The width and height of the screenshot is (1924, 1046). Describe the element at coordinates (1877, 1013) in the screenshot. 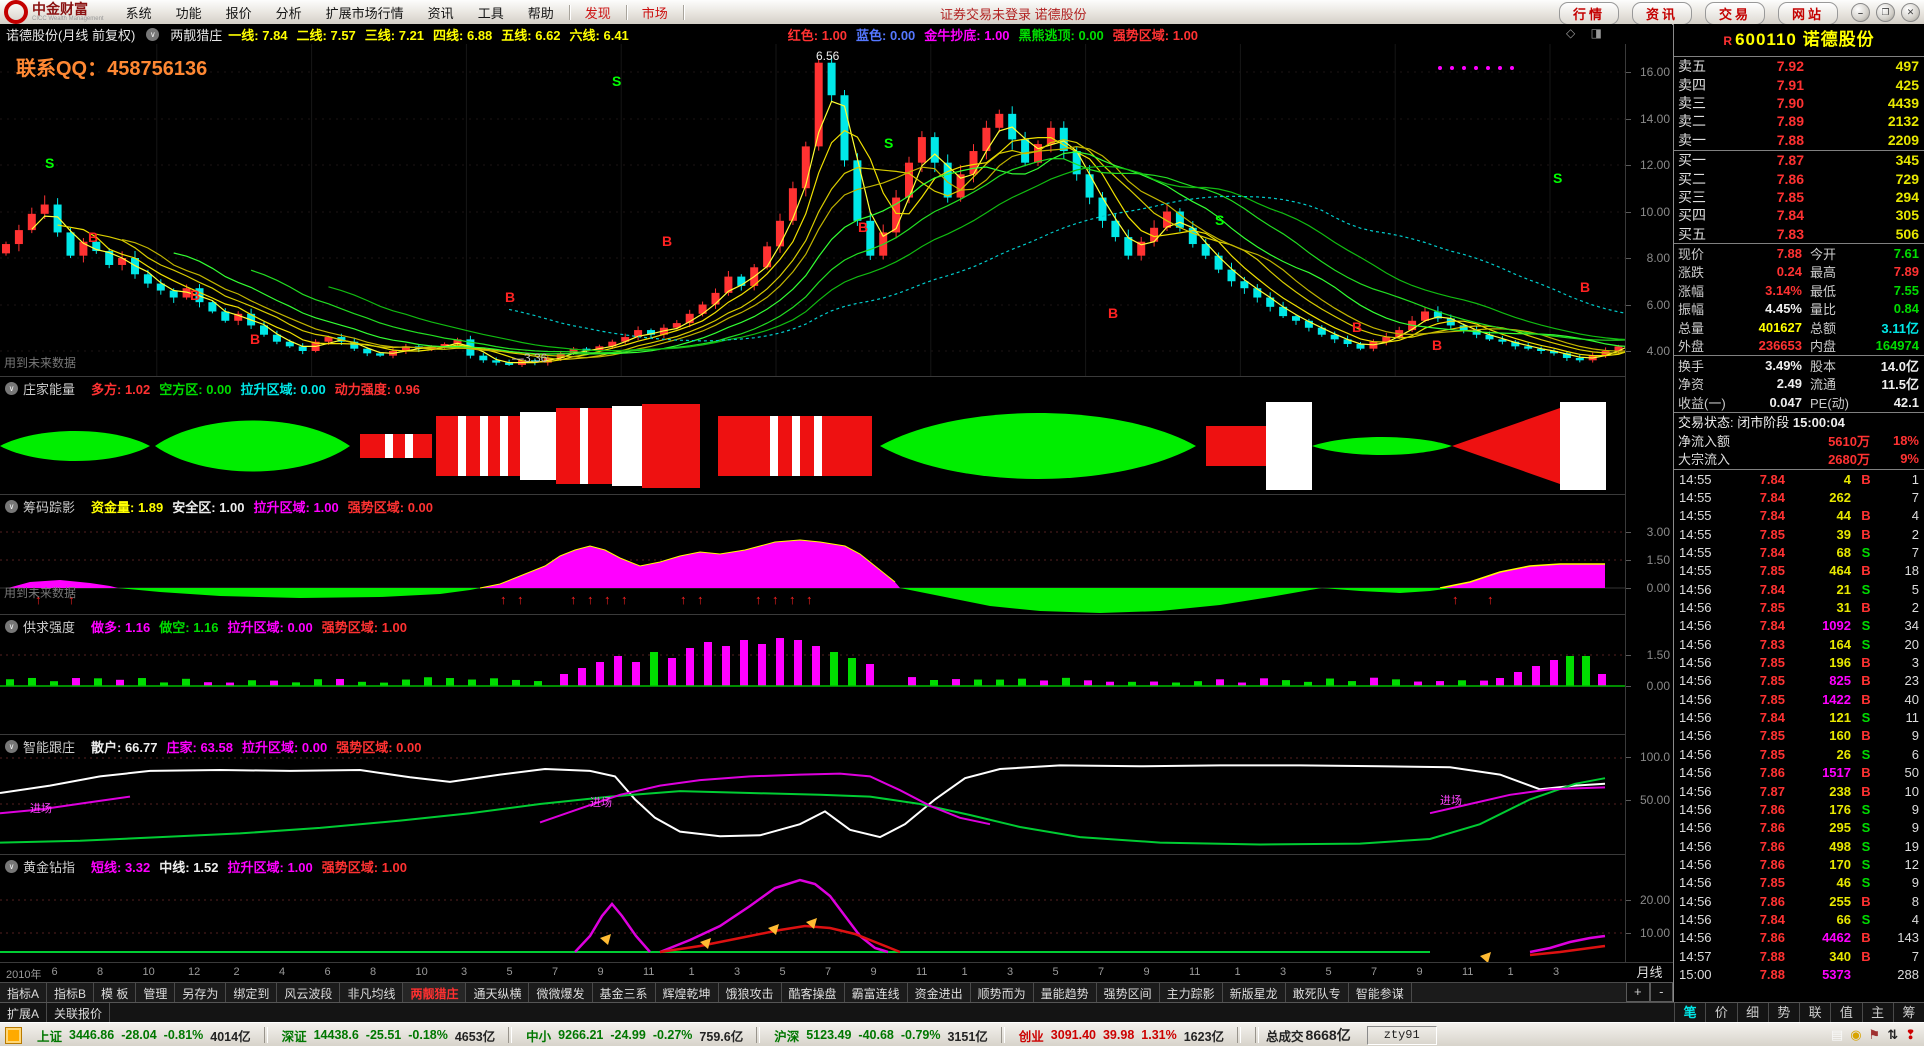

I see `quote-tab-主: 主` at that location.